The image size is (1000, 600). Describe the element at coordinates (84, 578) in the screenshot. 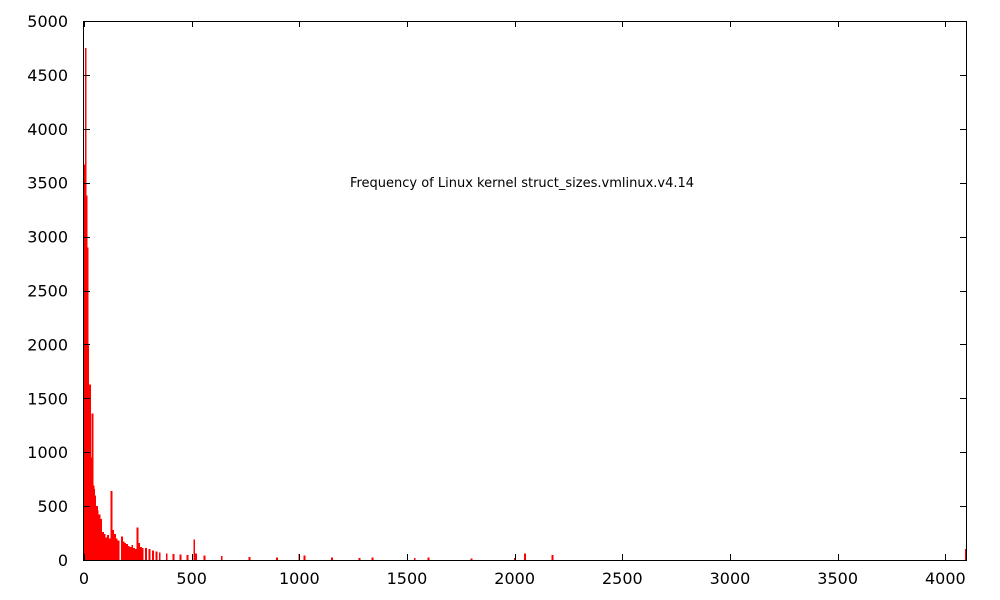

I see `x-tick-label: 0` at that location.